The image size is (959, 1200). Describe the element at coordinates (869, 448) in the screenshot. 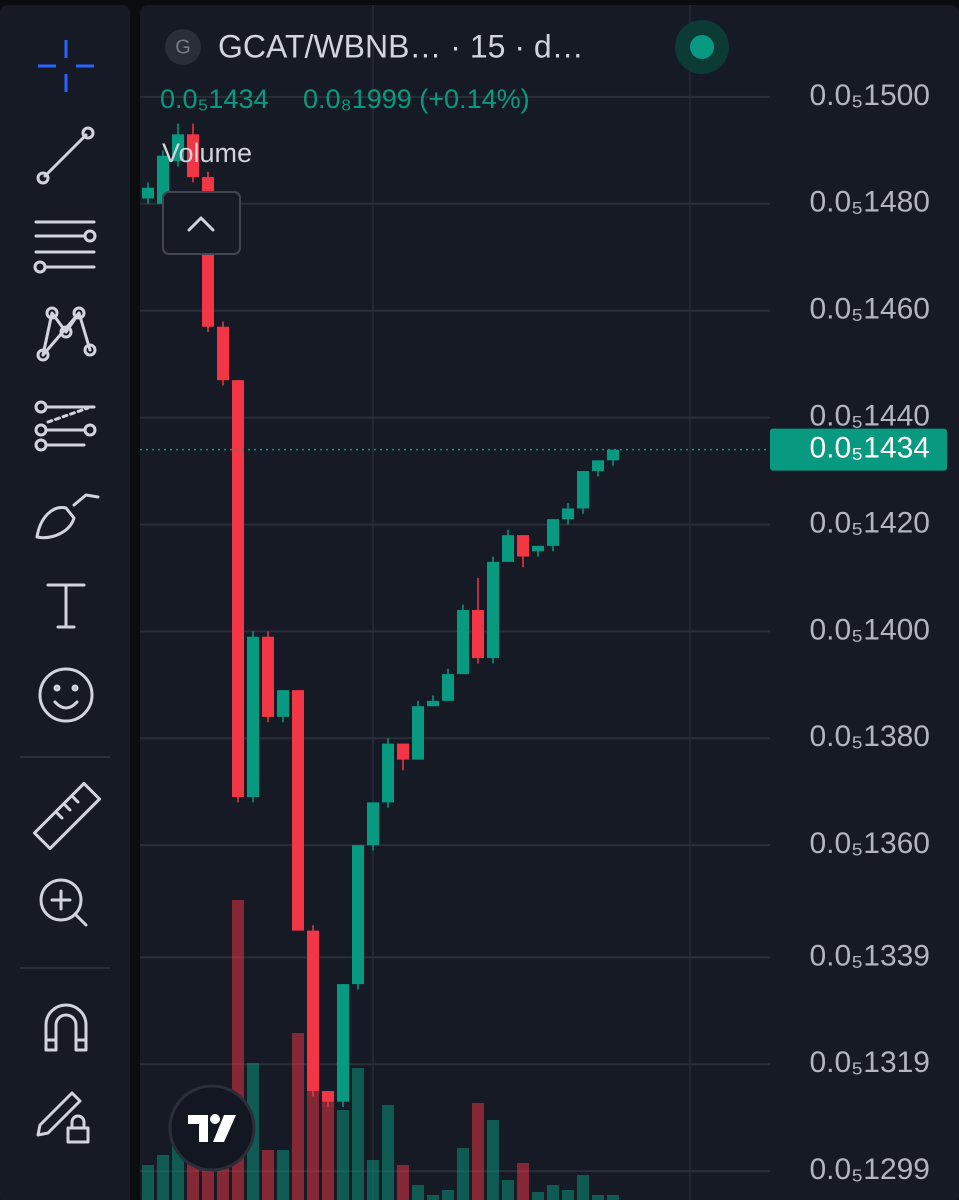

I see `last-price-label: 0.0₅1434` at that location.